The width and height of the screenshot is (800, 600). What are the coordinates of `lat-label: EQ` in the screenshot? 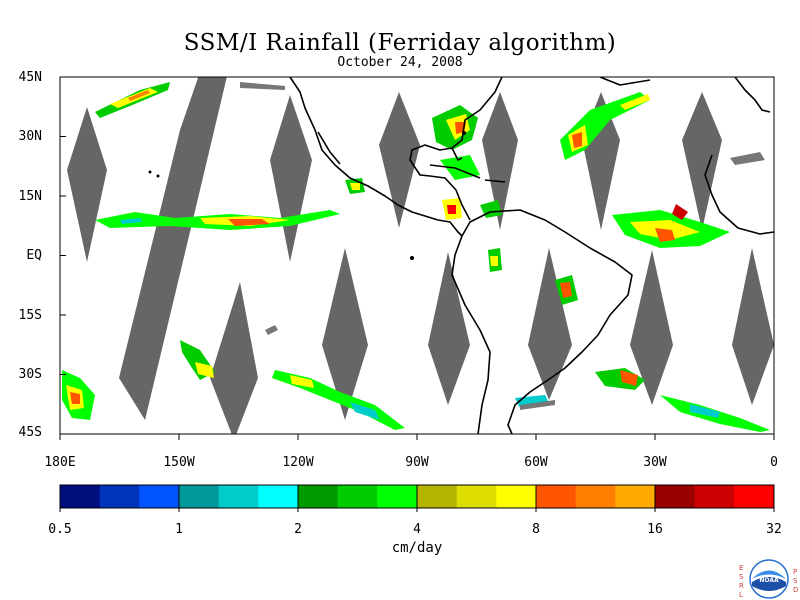 It's located at (34, 255).